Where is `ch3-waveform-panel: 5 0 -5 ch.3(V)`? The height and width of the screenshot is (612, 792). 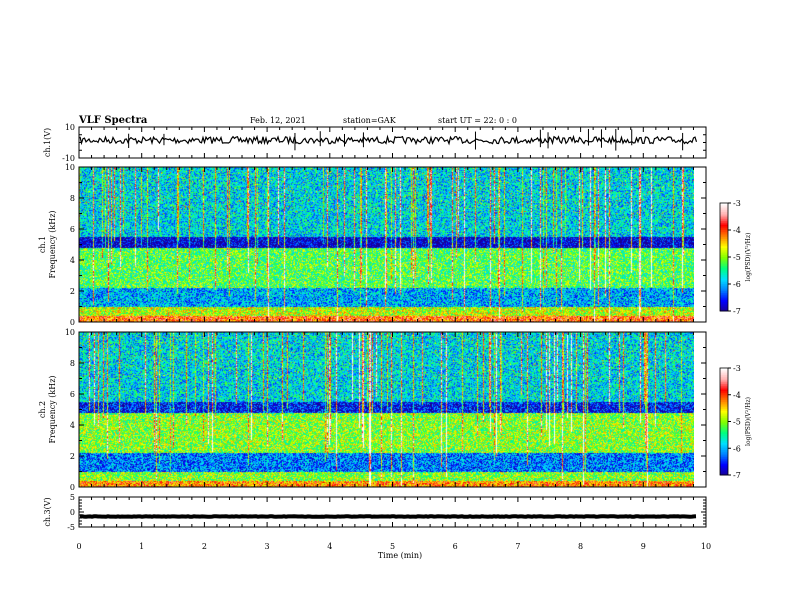
ch3-waveform-panel: 5 0 -5 ch.3(V) is located at coordinates (375, 512).